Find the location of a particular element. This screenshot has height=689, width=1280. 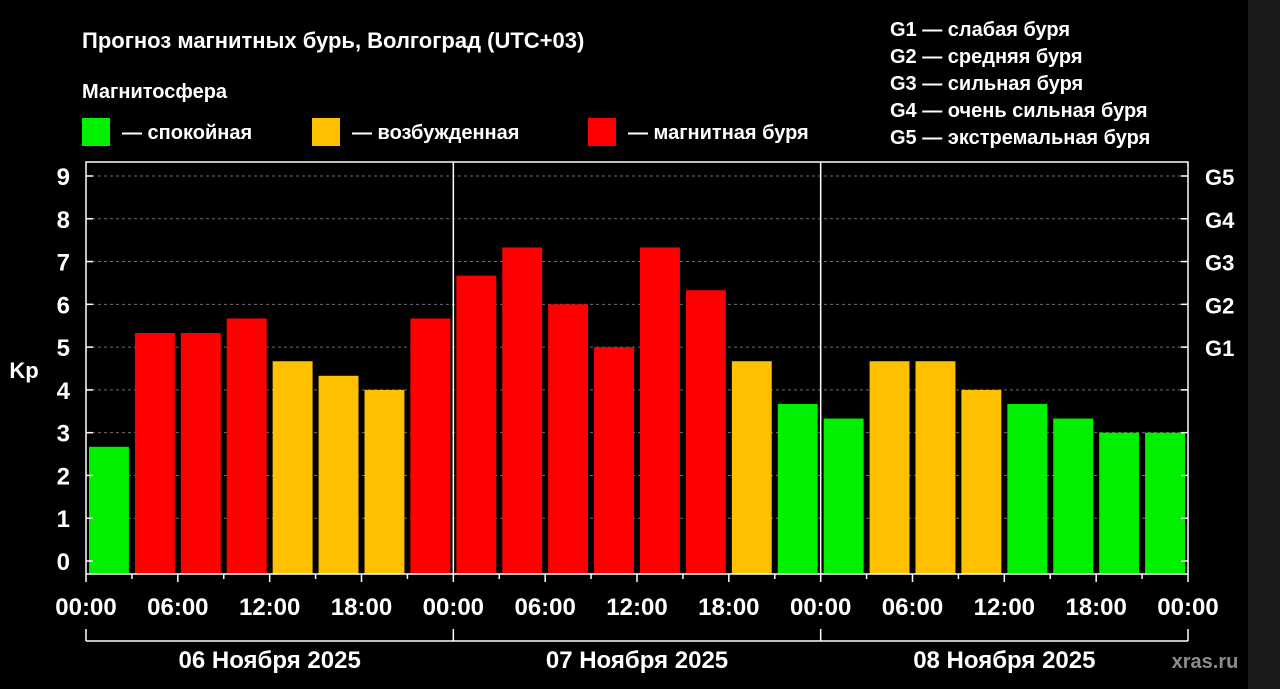

y-tick-label: 7 is located at coordinates (63, 263).